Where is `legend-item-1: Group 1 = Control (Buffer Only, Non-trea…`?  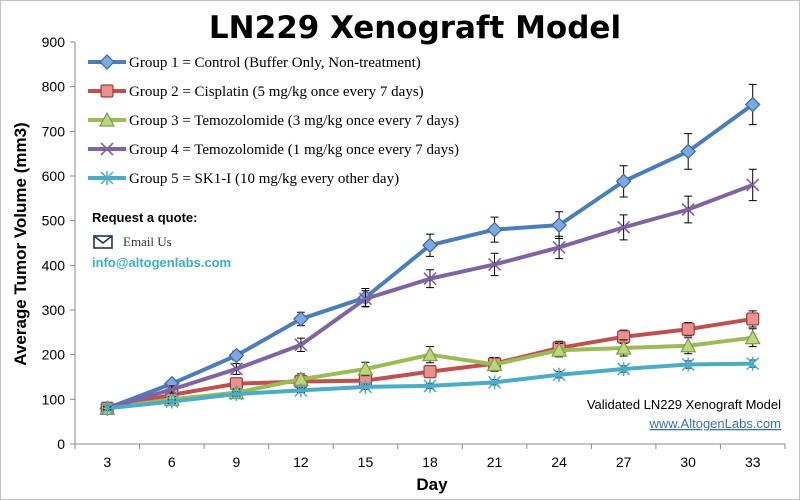
legend-item-1: Group 1 = Control (Buffer Only, Non-trea… is located at coordinates (254, 62).